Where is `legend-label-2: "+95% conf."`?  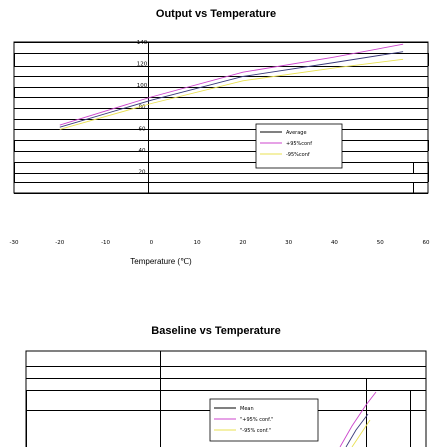
legend-label-2: "+95% conf." is located at coordinates (256, 420).